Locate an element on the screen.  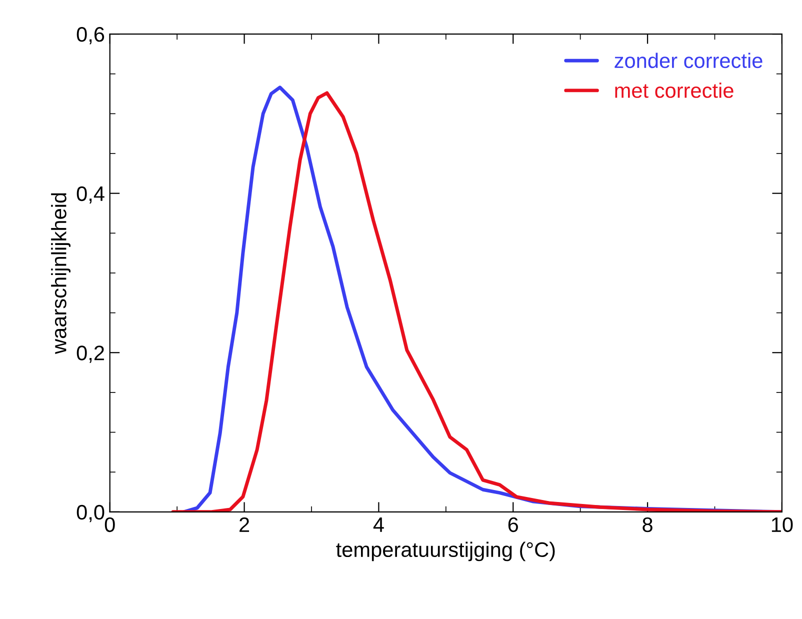
y-axis-title: waarschijnlijkheid is located at coordinates (60, 273).